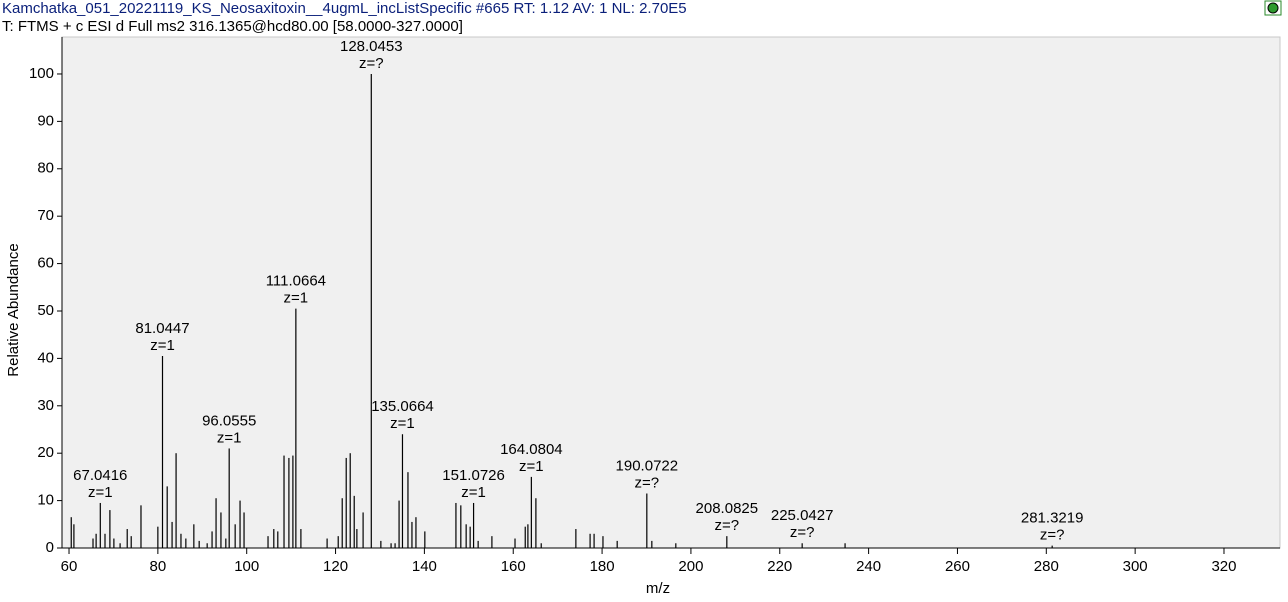 The image size is (1288, 602). I want to click on peak-mz-label: 81.0447, so click(162, 328).